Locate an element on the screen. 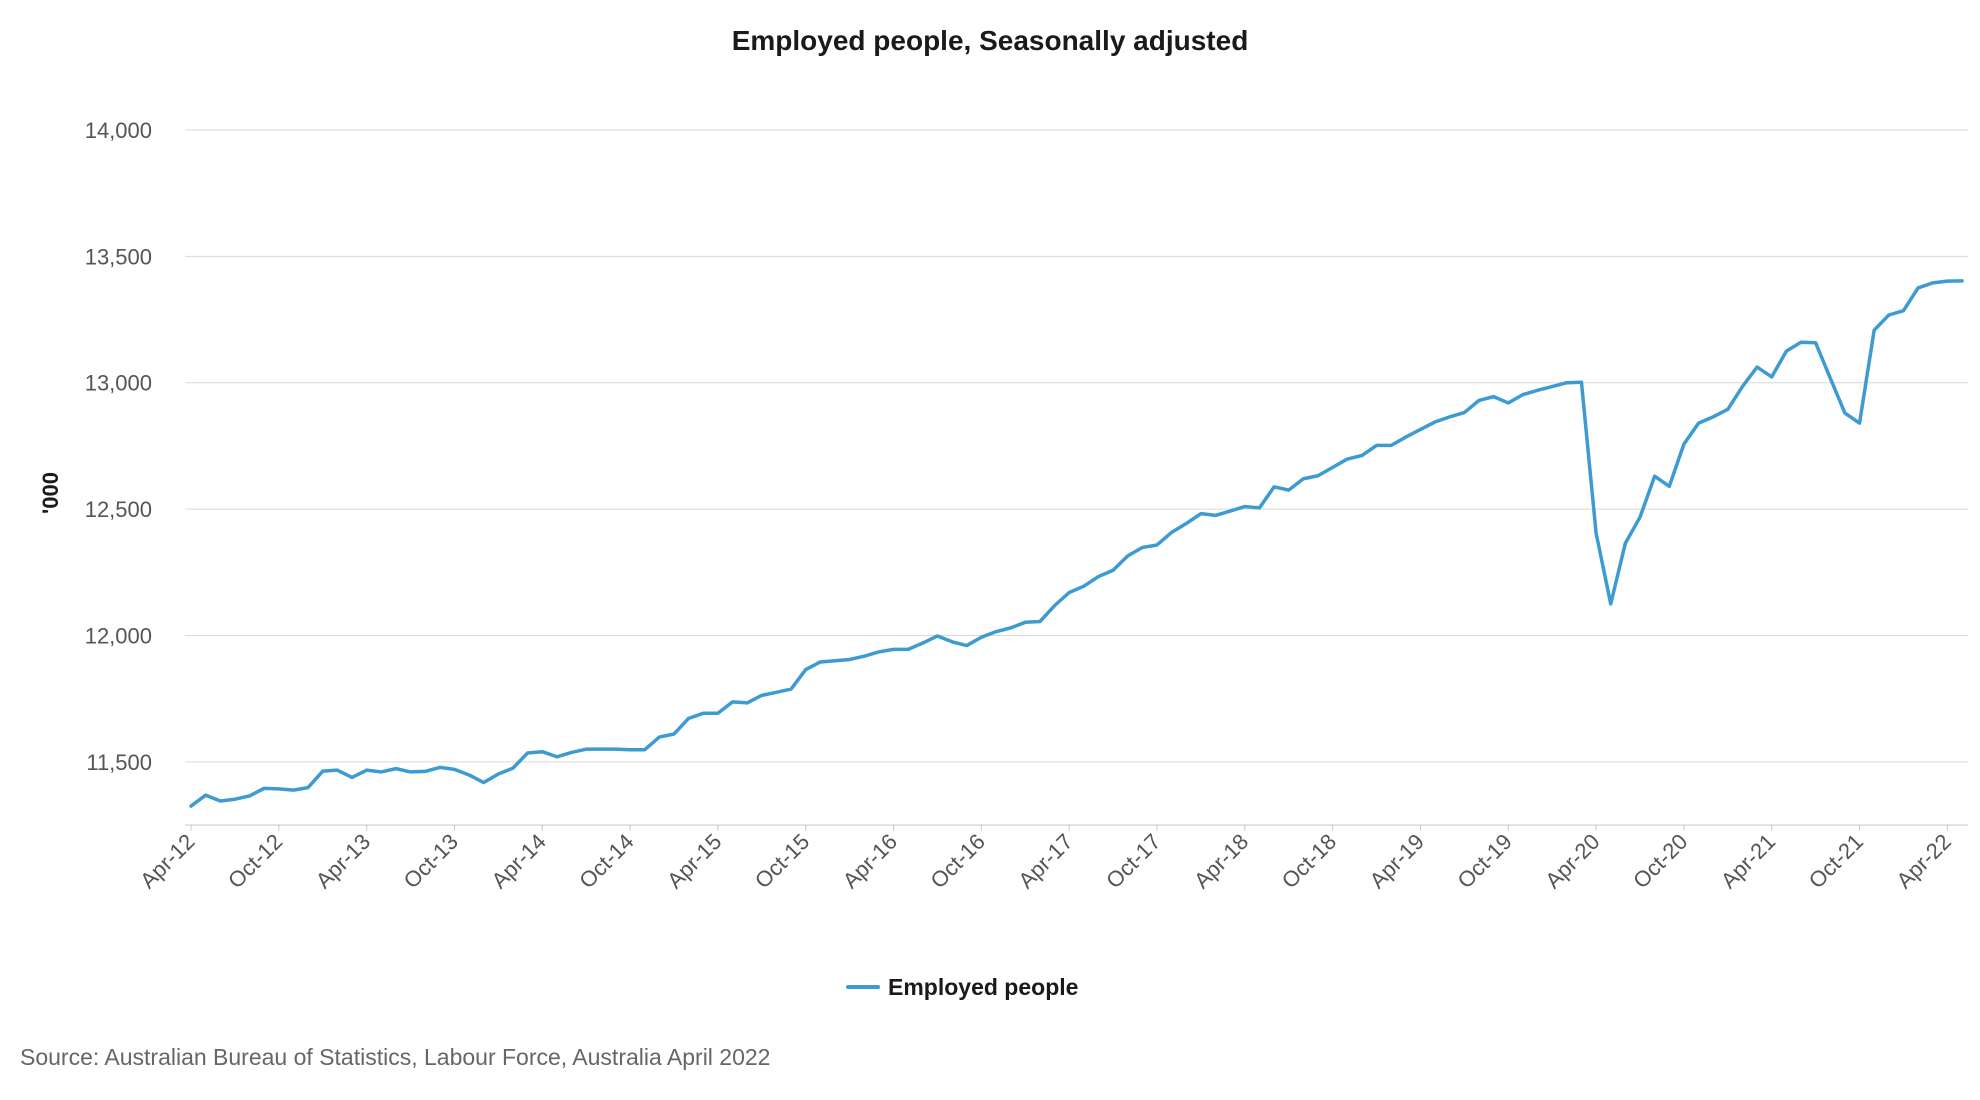 Image resolution: width=1980 pixels, height=1100 pixels. x-tick-label-Apr-22: Apr-22 is located at coordinates (1924, 861).